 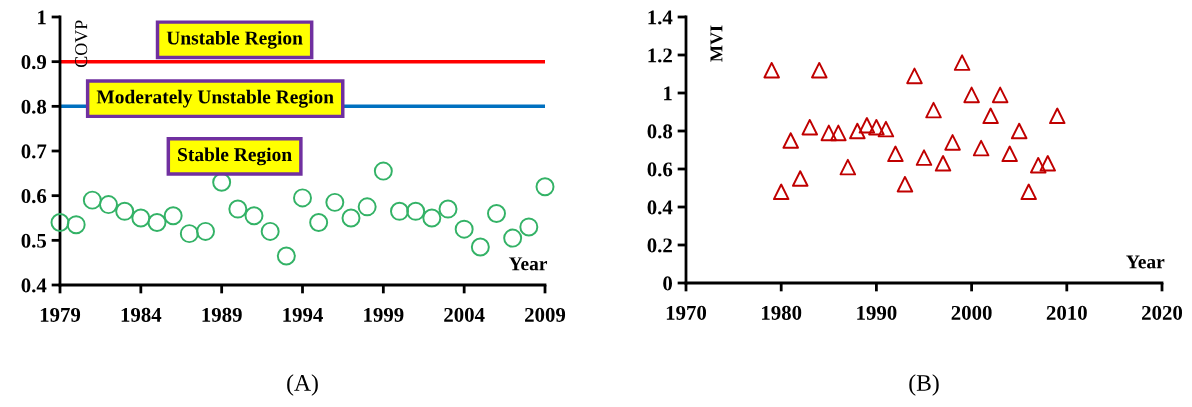 I want to click on annotation: Moderately Unstable Region, so click(x=215, y=98).